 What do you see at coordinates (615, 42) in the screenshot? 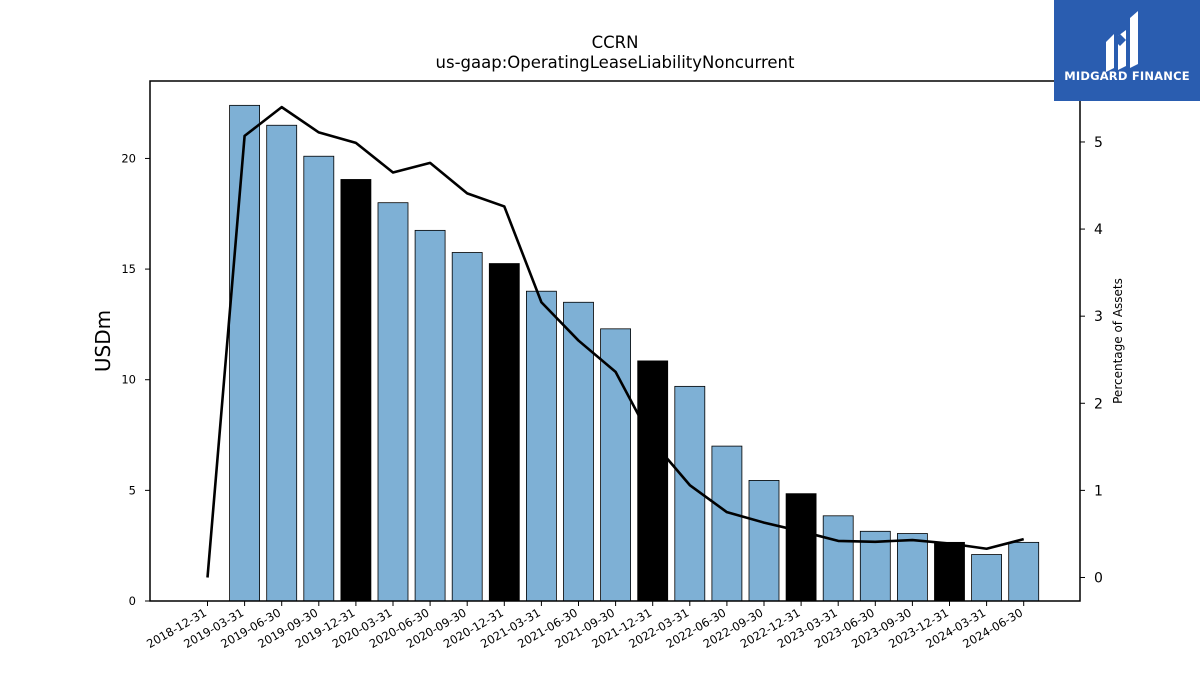
I see `chart-title: CCRN` at bounding box center [615, 42].